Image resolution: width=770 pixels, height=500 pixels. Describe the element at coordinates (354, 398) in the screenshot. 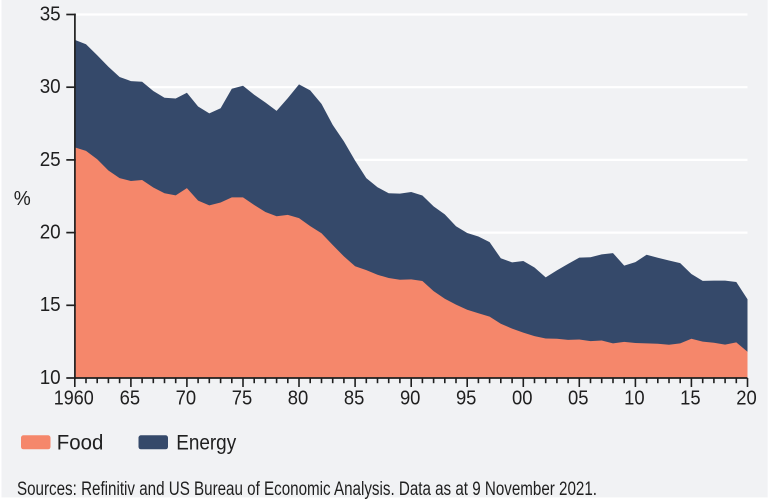

I see `svg-text: 85` at that location.